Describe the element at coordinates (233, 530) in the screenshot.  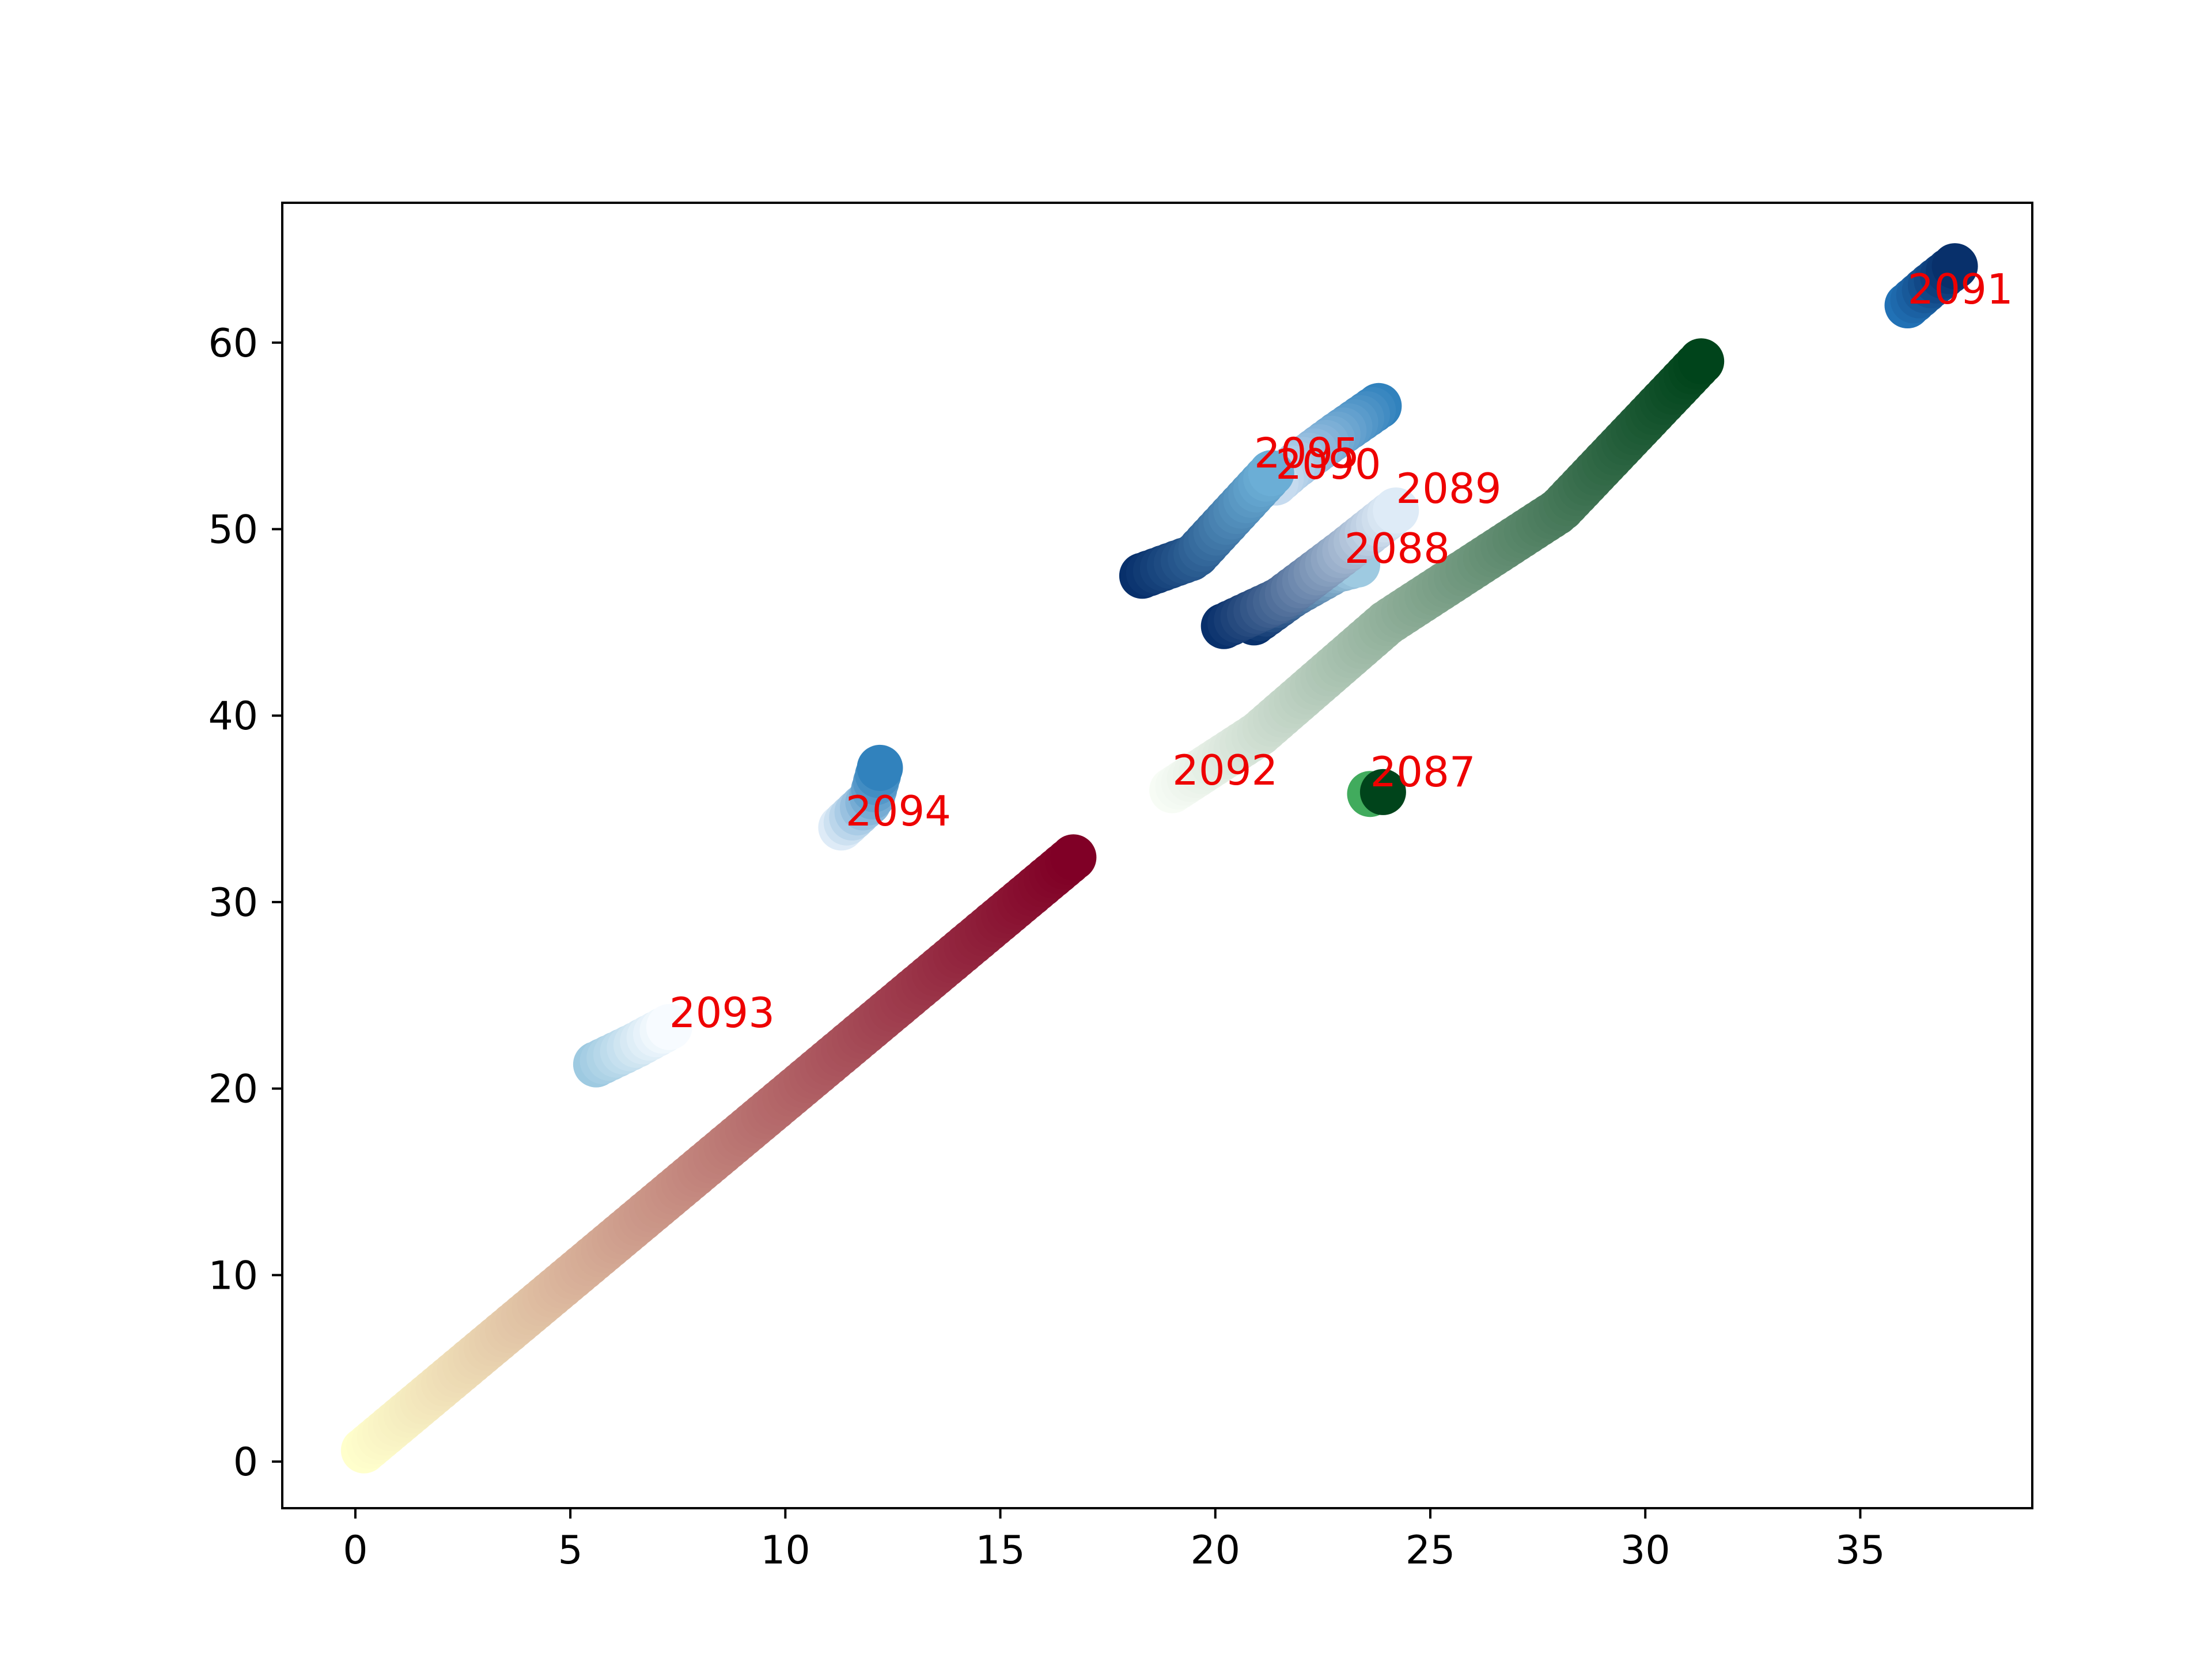
I see `y-tick-label: 50` at that location.